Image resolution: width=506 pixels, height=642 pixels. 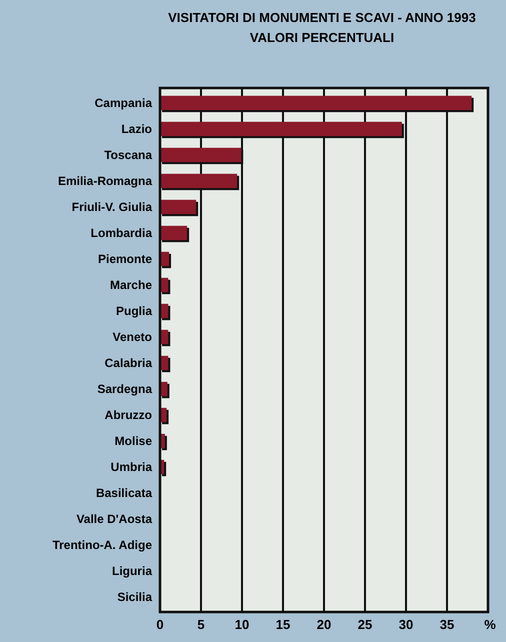 What do you see at coordinates (128, 155) in the screenshot?
I see `y-tick-label: Toscana` at bounding box center [128, 155].